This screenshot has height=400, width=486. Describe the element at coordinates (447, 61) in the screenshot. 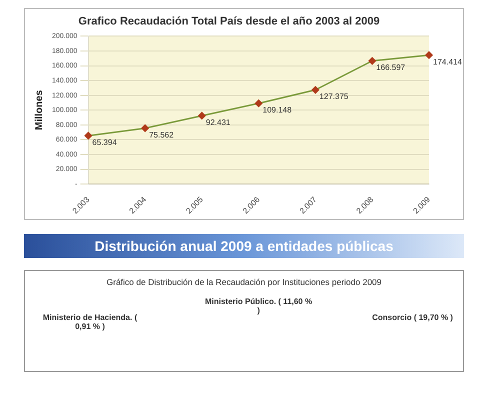

I see `data-label: 174.414` at that location.